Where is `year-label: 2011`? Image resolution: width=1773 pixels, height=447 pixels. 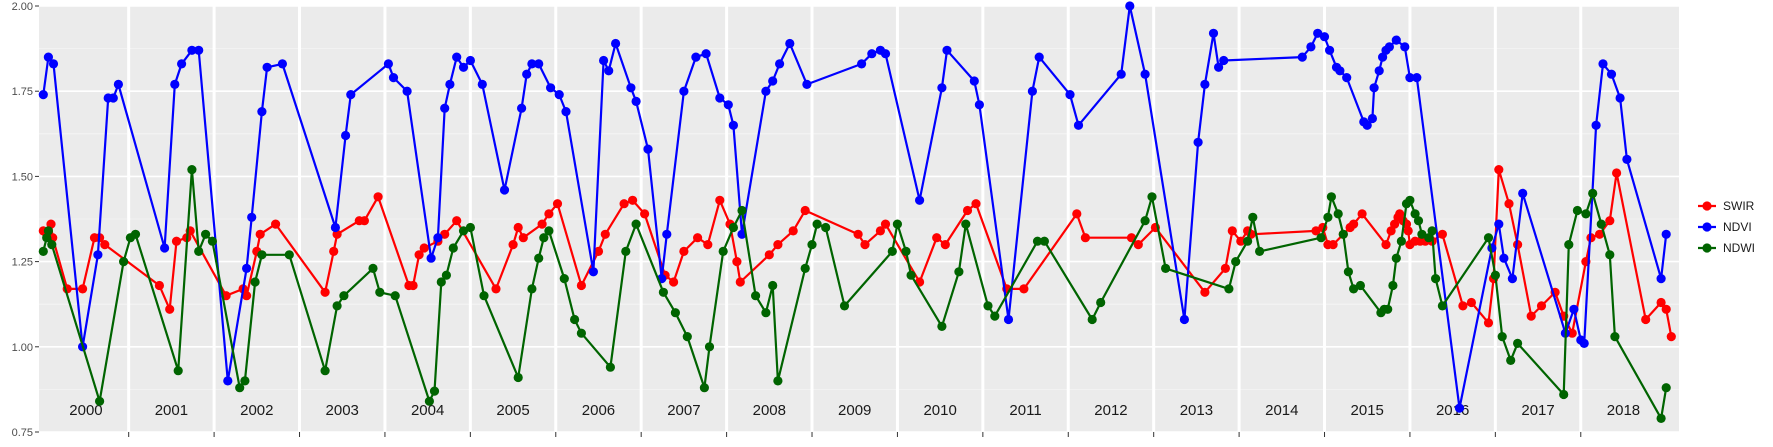 year-label: 2011 is located at coordinates (1025, 410).